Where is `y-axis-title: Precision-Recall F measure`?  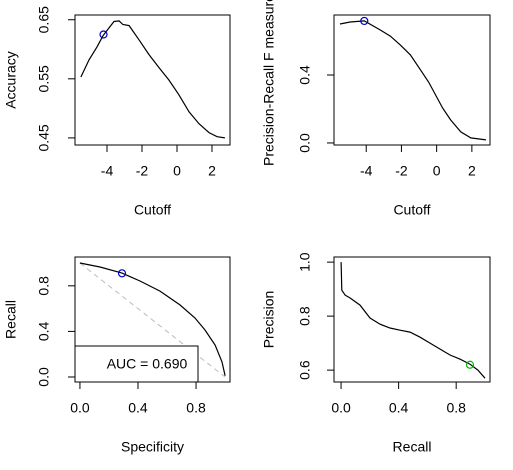 y-axis-title: Precision-Recall F measure is located at coordinates (269, 83).